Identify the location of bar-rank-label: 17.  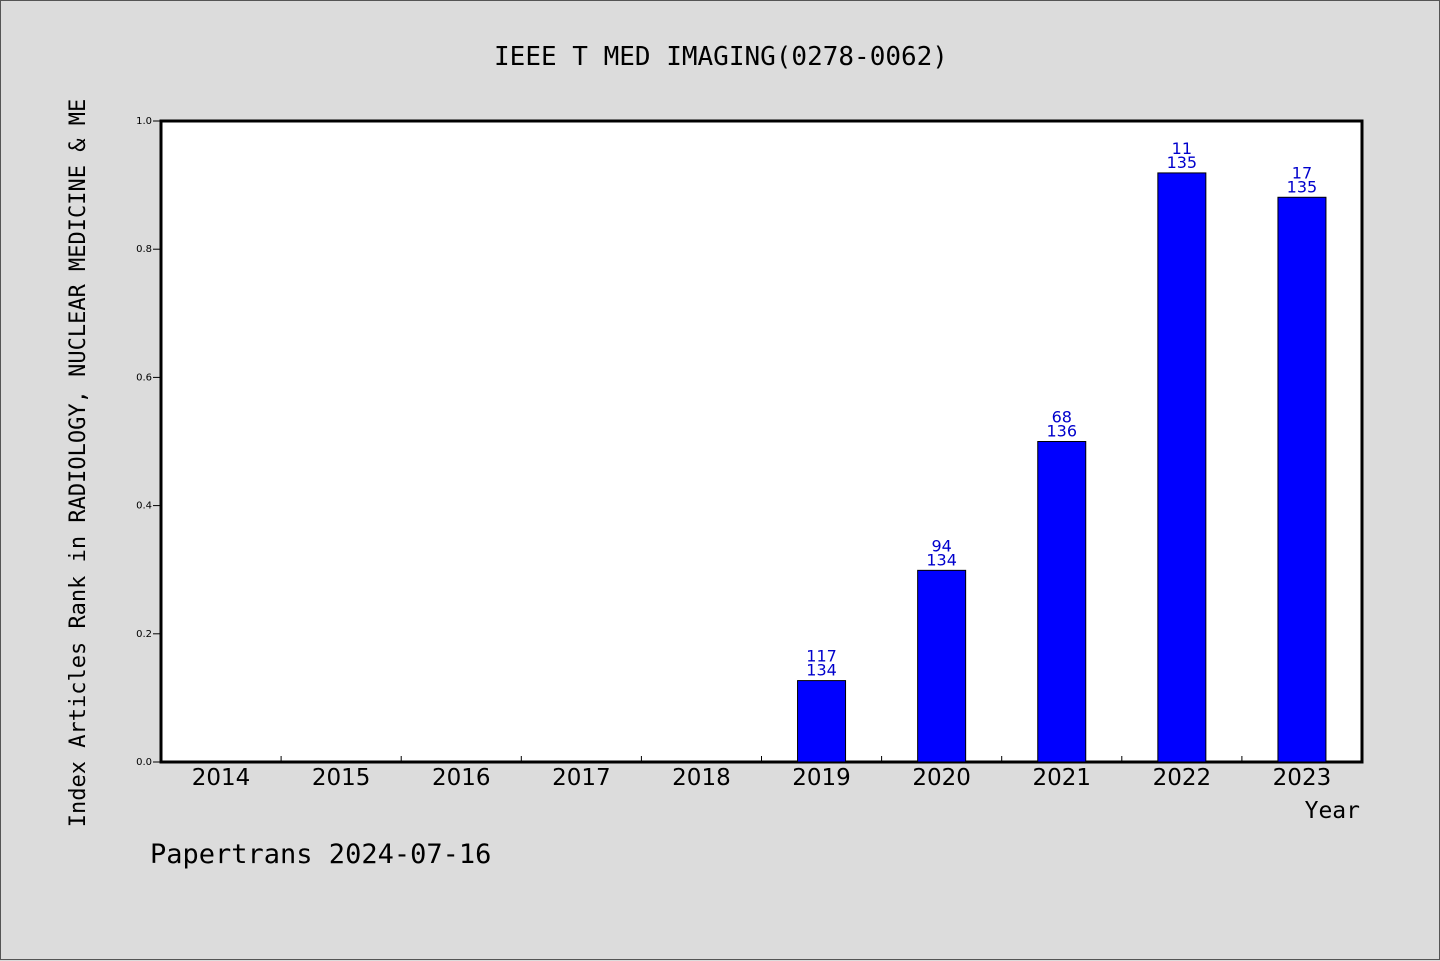
(1302, 172).